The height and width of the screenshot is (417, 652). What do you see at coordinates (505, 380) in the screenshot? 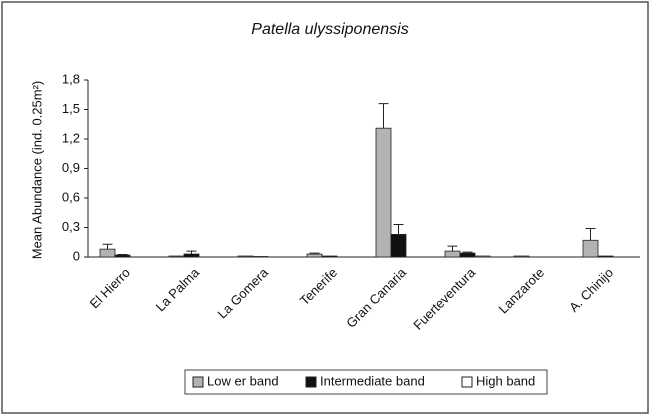
I see `legend-label: High band` at bounding box center [505, 380].